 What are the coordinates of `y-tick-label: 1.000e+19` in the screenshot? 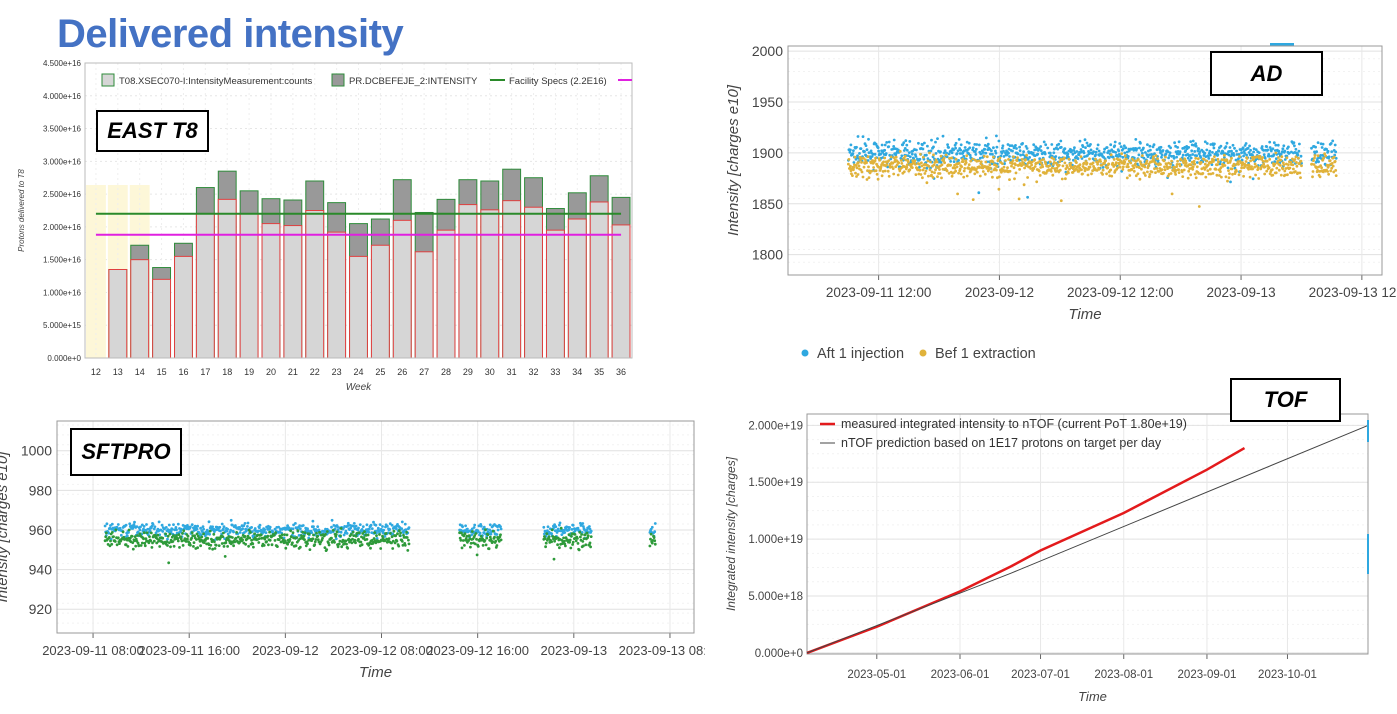 It's located at (775, 540).